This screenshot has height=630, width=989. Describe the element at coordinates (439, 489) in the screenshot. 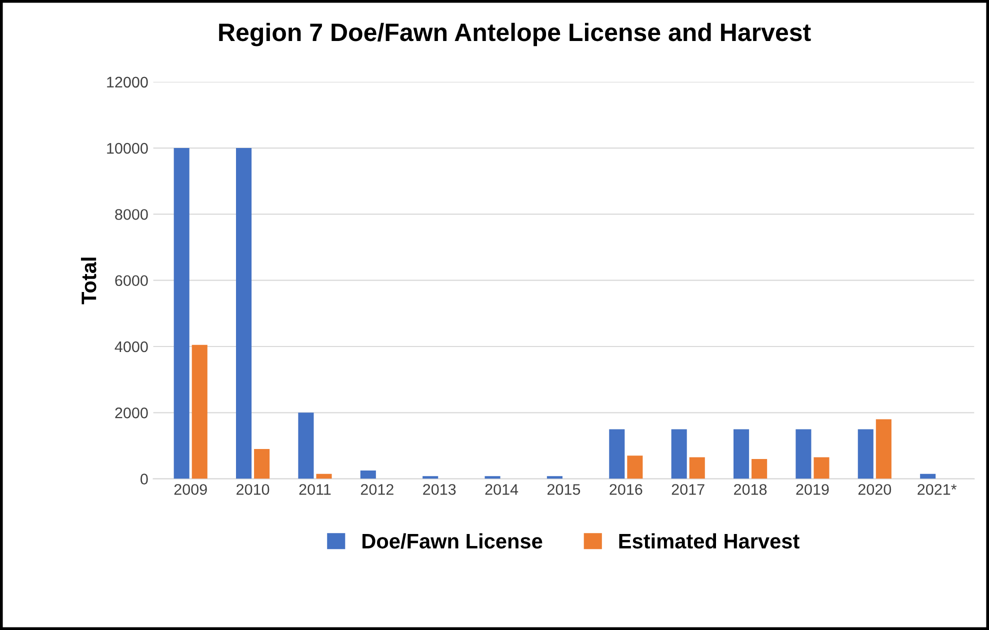

I see `x-tick-label: 2013` at that location.